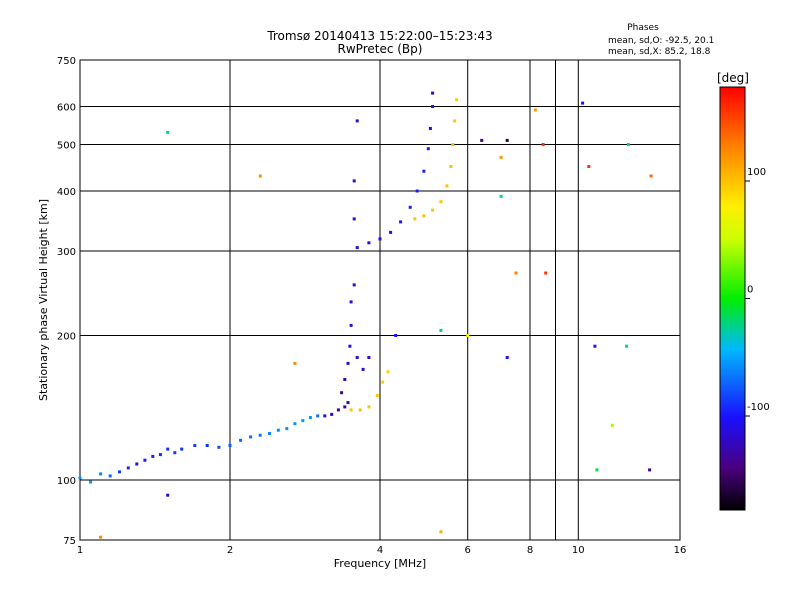 The image size is (800, 600). Describe the element at coordinates (758, 407) in the screenshot. I see `colorbar-tick-label: -100` at that location.